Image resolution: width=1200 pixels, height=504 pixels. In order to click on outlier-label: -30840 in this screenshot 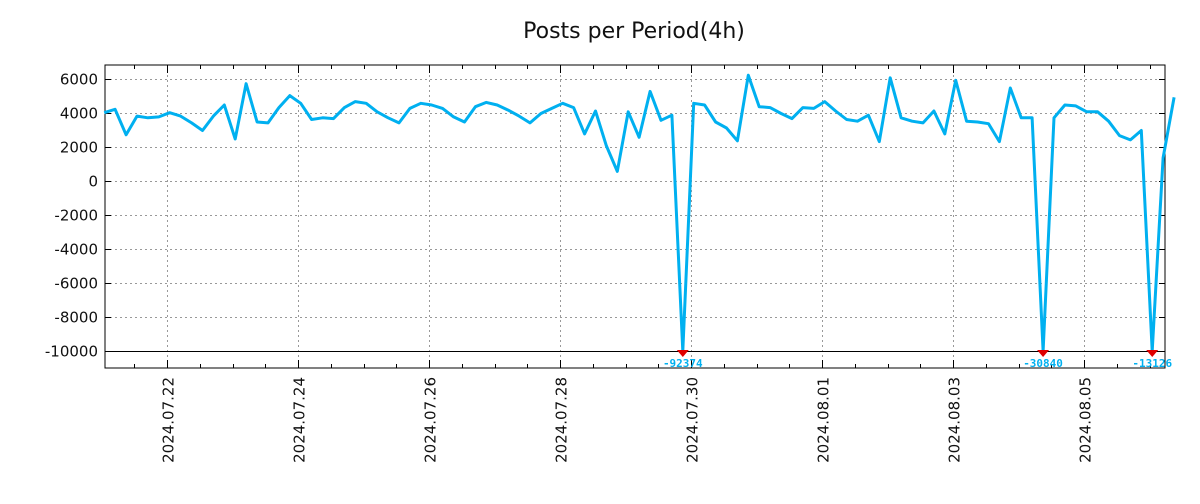, I will do `click(1043, 363)`.